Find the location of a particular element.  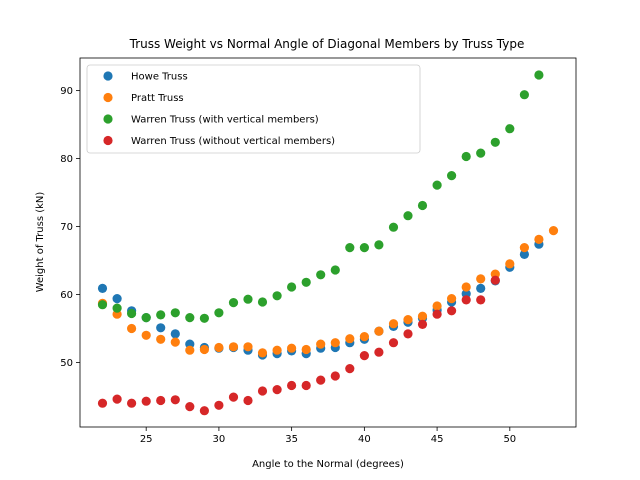

legend-label: Pratt Truss is located at coordinates (157, 98).